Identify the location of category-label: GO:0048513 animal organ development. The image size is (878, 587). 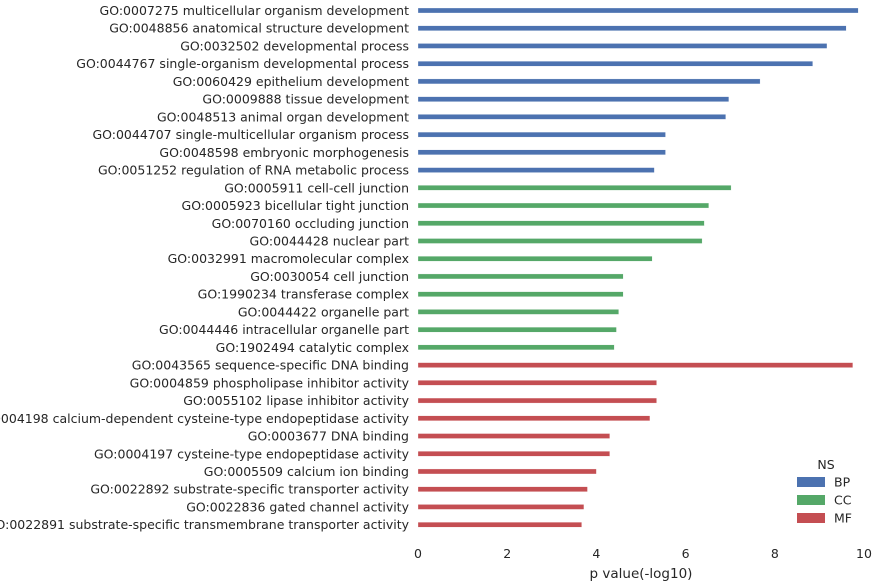
(283, 116).